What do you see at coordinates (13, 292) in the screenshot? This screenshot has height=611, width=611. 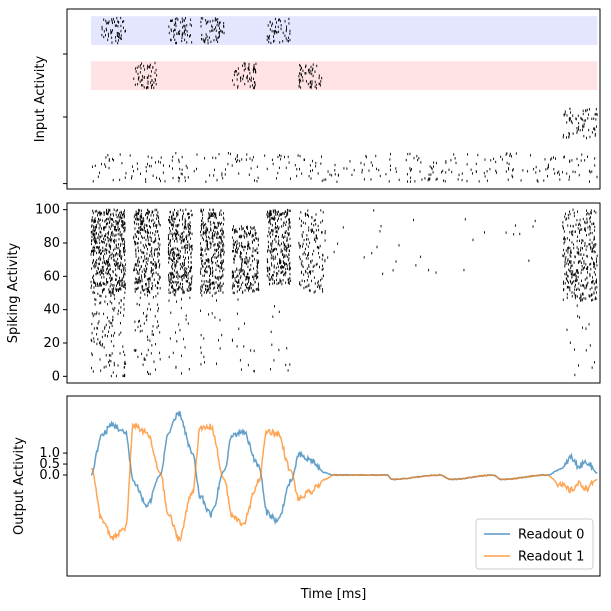 I see `y-axis-label: Spiking Activity` at bounding box center [13, 292].